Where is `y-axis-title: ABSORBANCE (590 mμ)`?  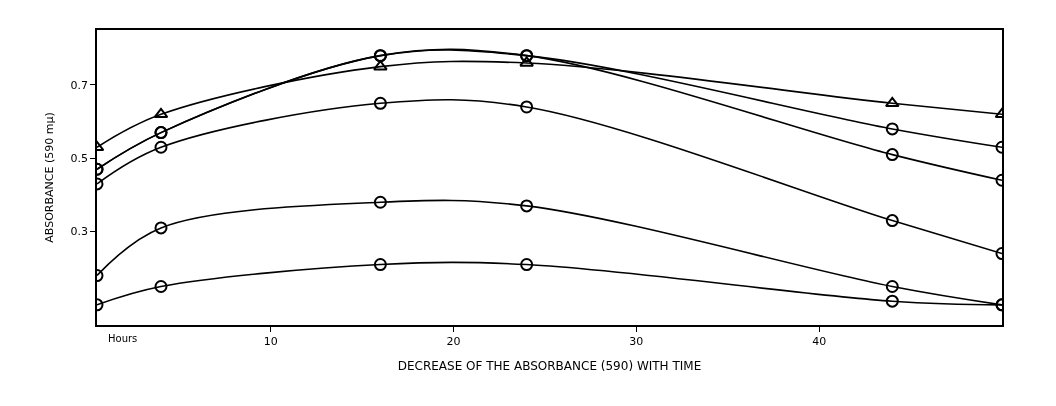
y-axis-title: ABSORBANCE (590 mμ) is located at coordinates (49, 177).